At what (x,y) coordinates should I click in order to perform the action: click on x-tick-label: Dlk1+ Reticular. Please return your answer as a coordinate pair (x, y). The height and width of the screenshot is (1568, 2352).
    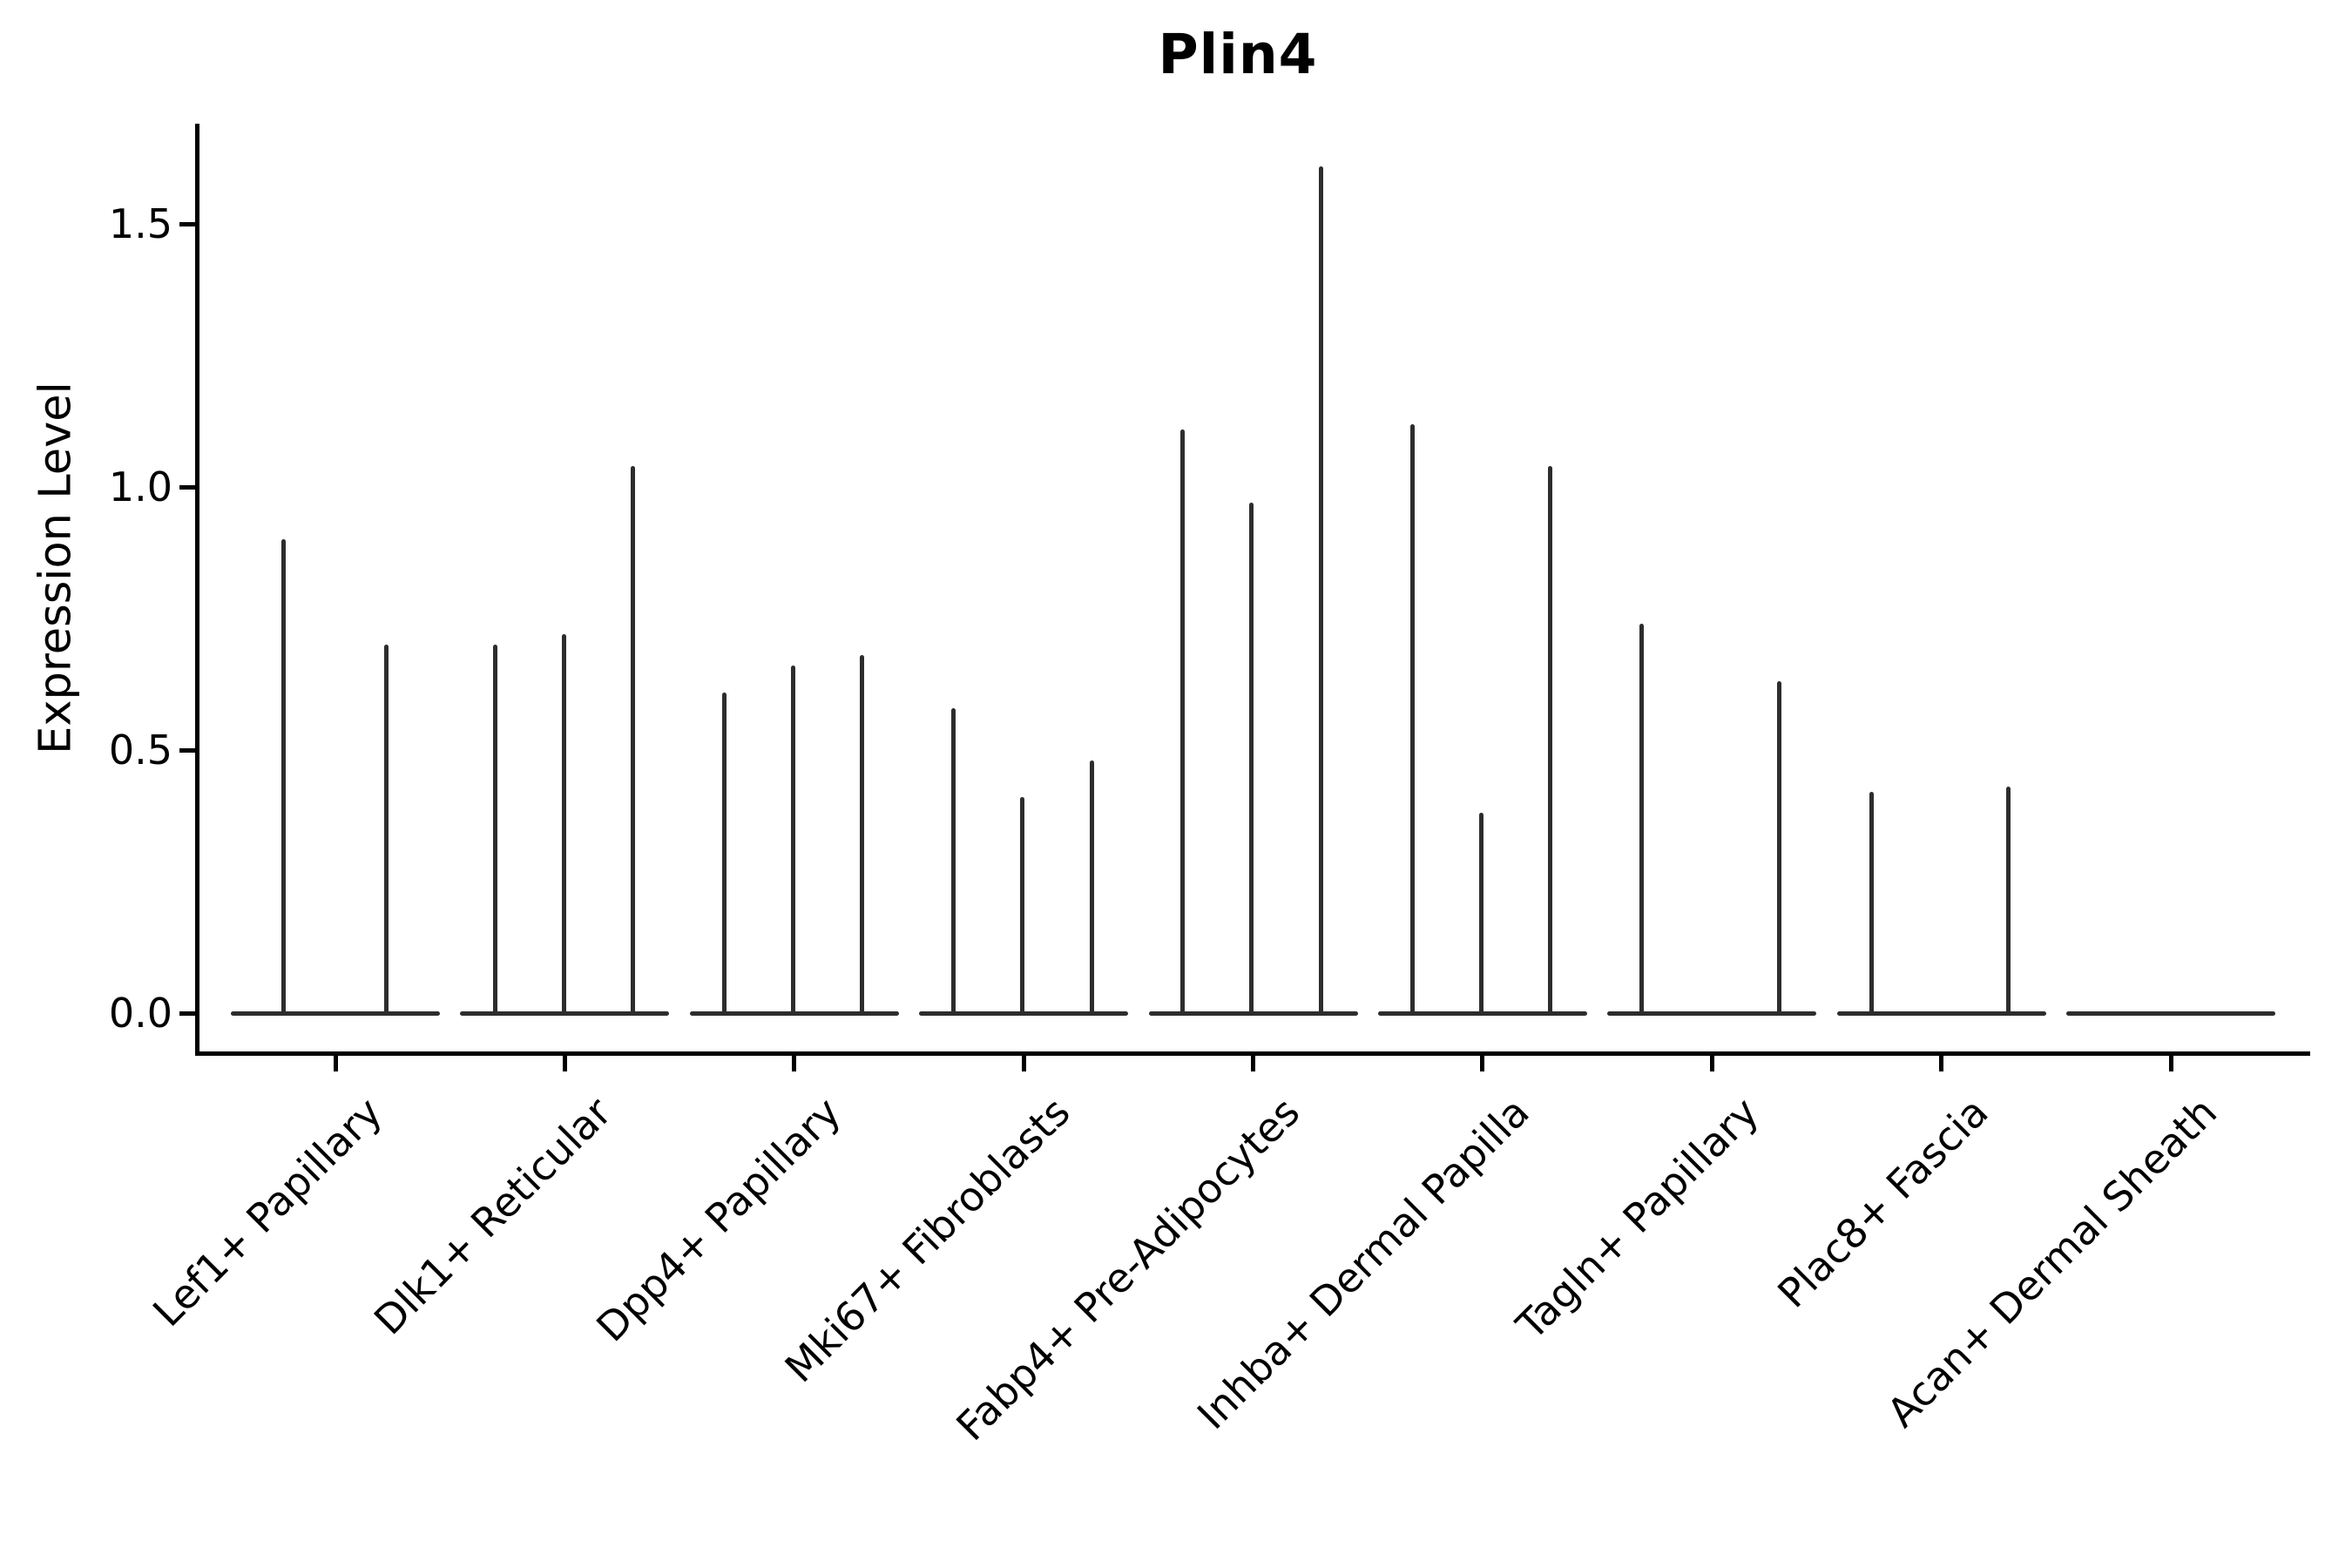
    Looking at the image, I should click on (492, 1216).